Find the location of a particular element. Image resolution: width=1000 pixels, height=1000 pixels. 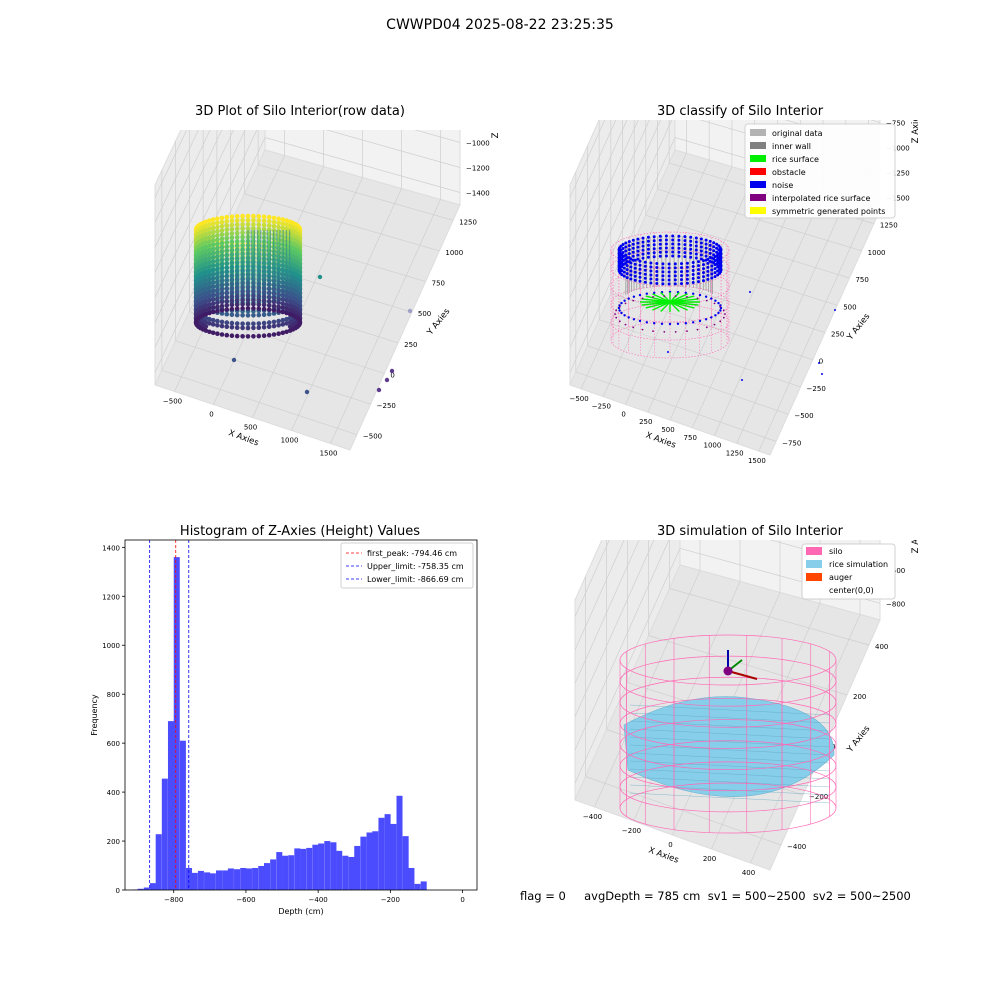

histogram-legend-label: Lower_limit: -866.69 cm is located at coordinates (415, 579).